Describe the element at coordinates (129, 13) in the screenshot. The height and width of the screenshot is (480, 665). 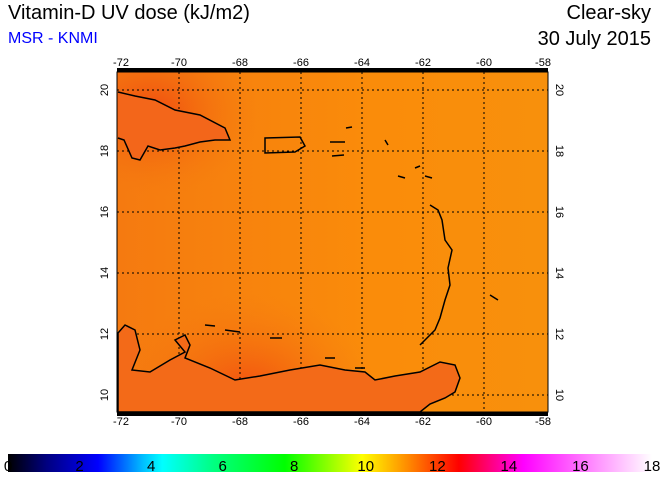
I see `map-title: Vitamin-D UV dose (kJ/m2)` at that location.